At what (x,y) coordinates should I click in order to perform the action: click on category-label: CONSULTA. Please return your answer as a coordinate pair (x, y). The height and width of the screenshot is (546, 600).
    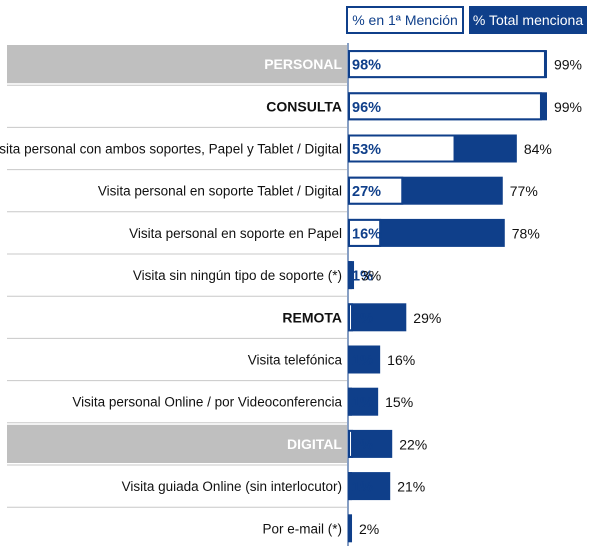
    Looking at the image, I should click on (304, 106).